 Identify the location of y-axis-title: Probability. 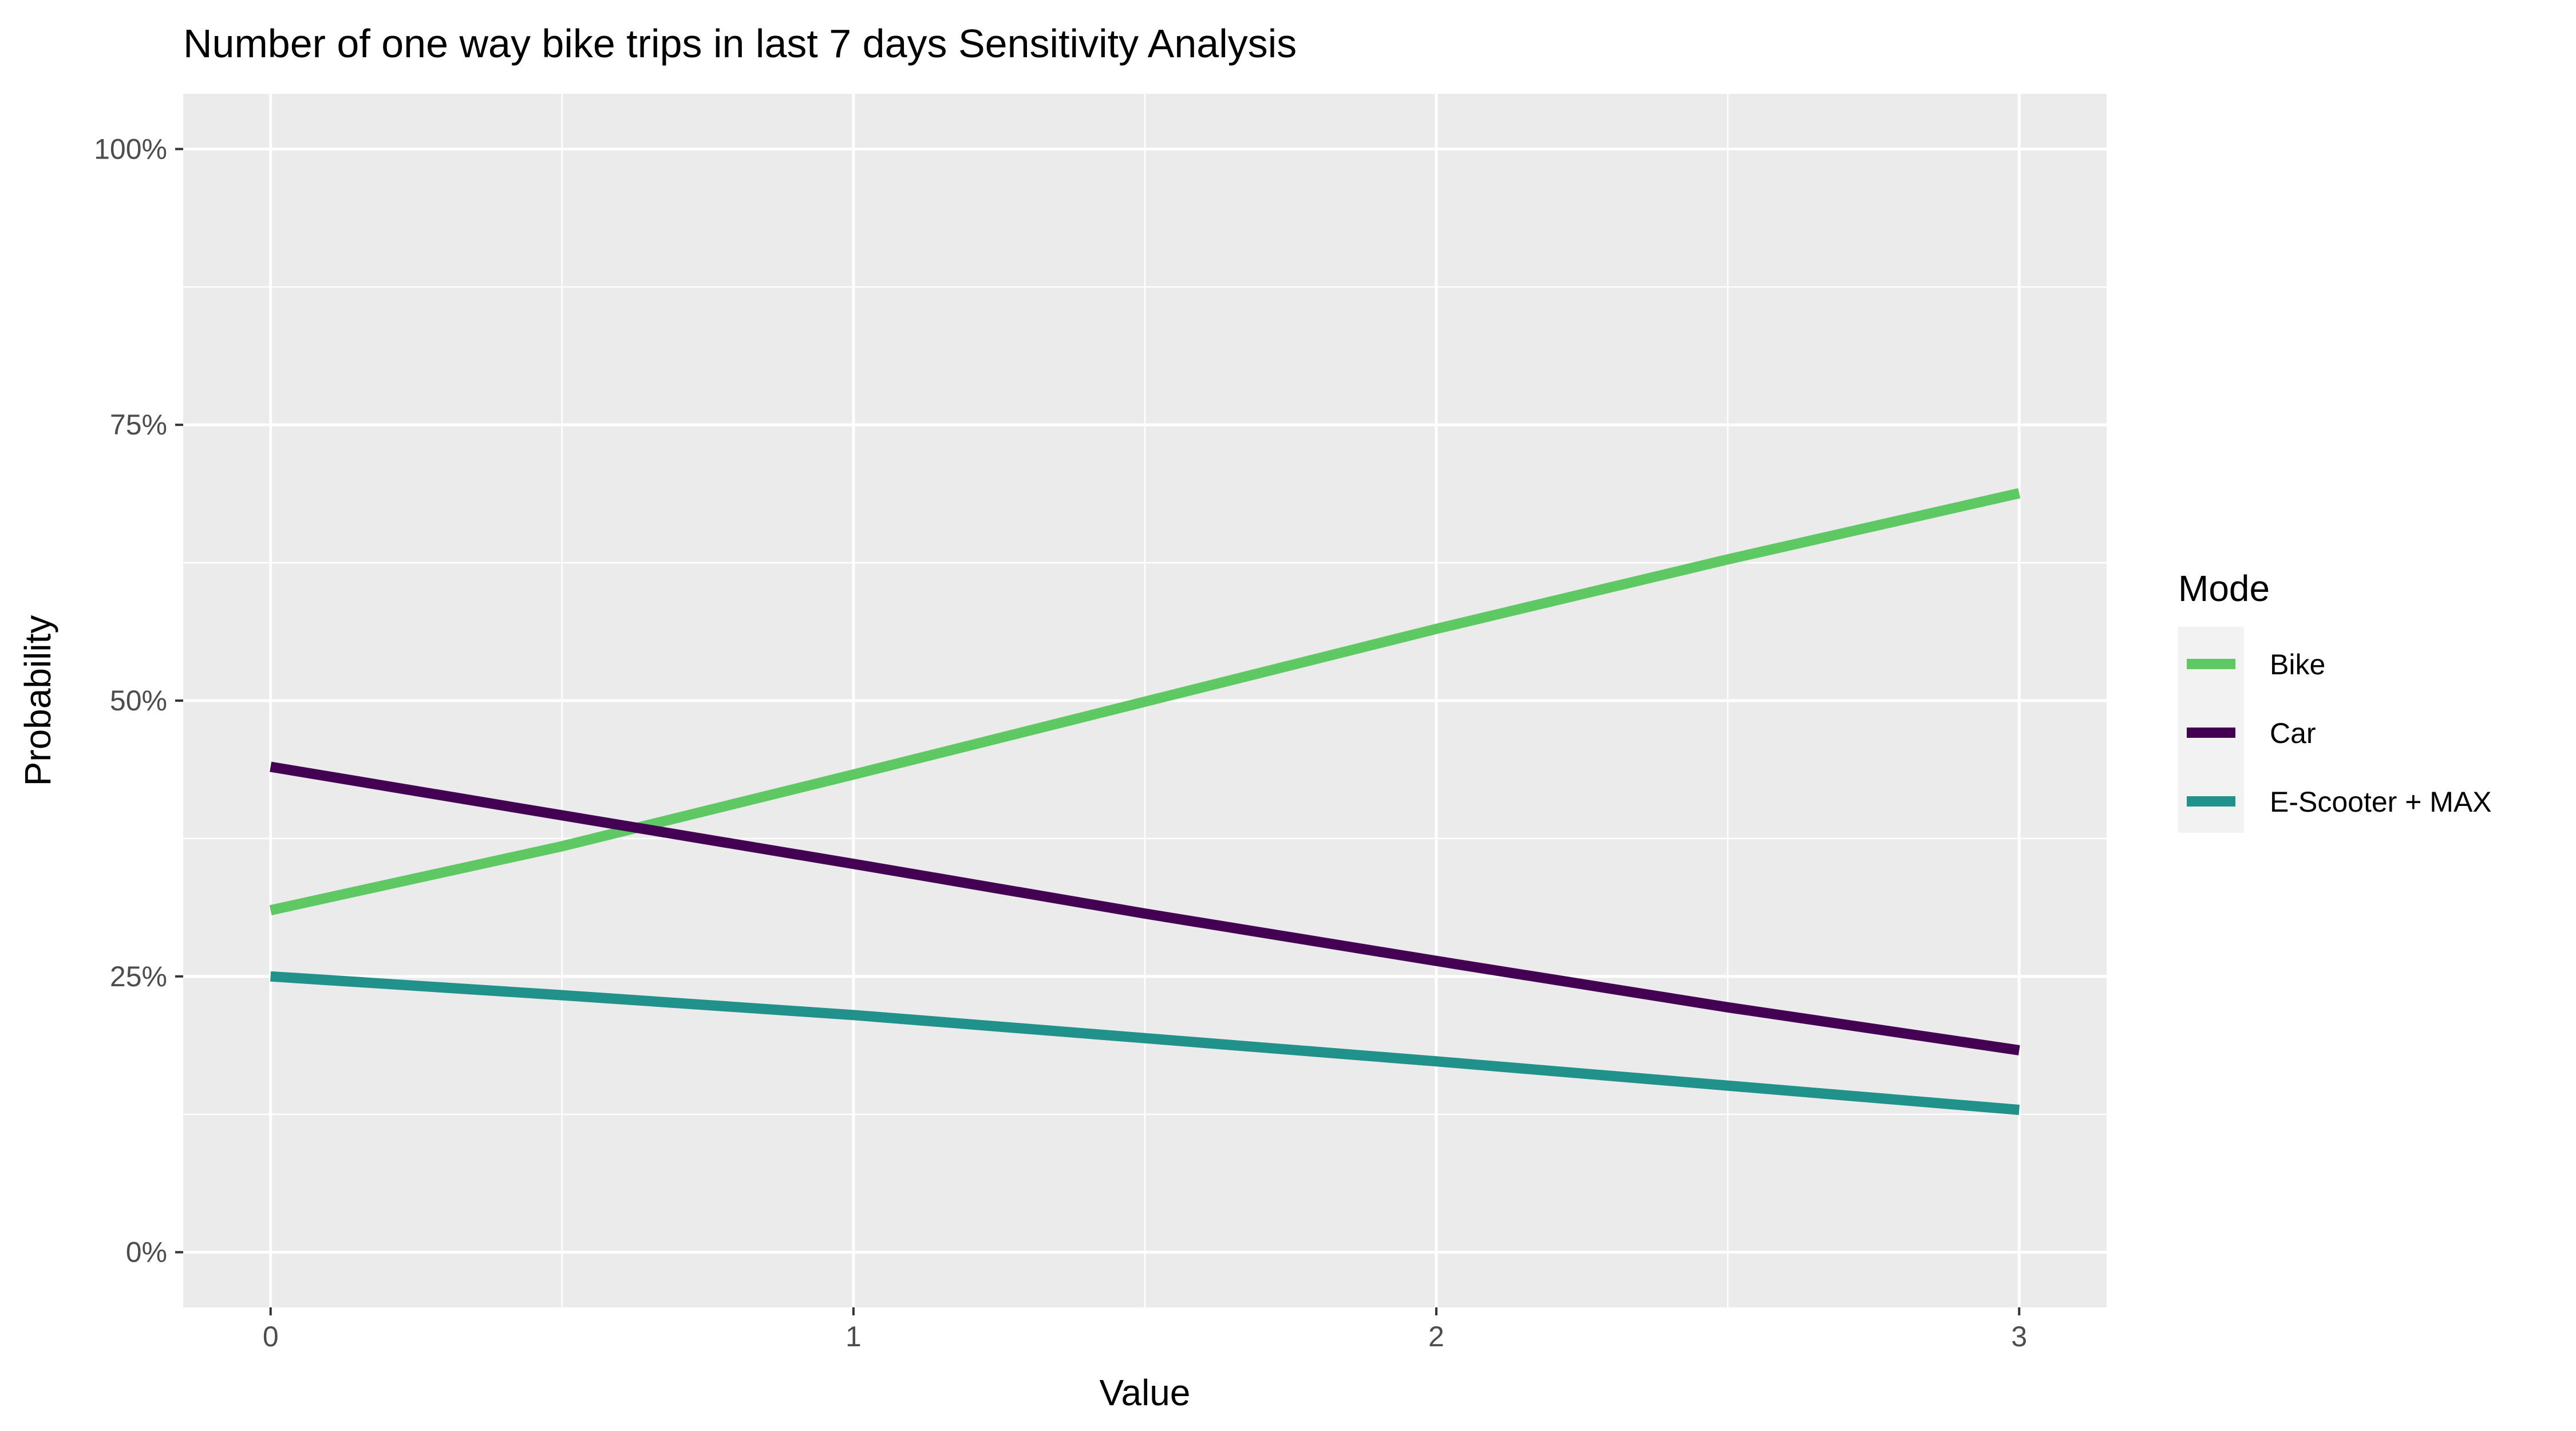
(37, 700).